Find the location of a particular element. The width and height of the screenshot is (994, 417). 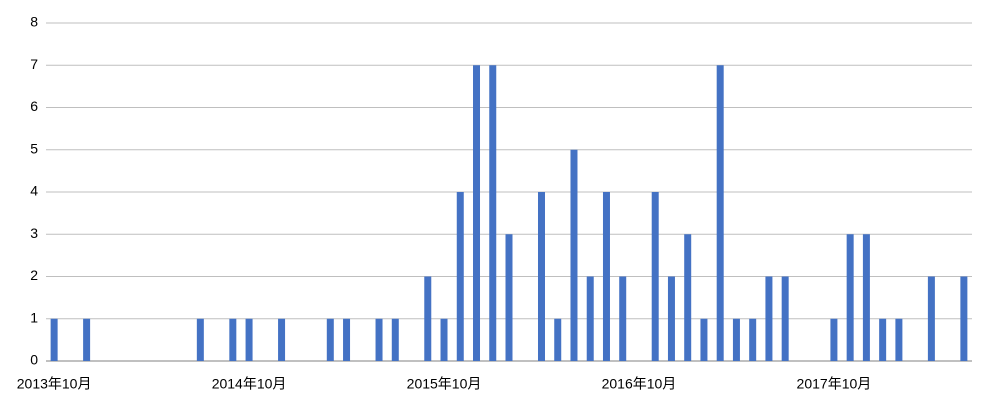

y-tick-label: 4 is located at coordinates (34, 191).